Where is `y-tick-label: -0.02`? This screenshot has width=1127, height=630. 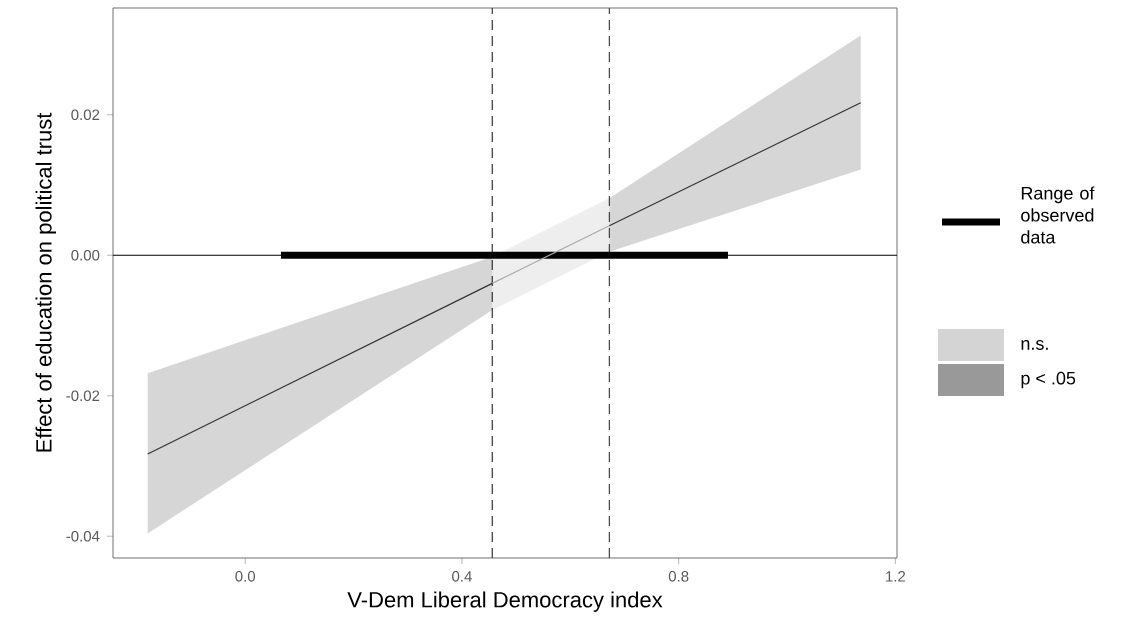 y-tick-label: -0.02 is located at coordinates (83, 396).